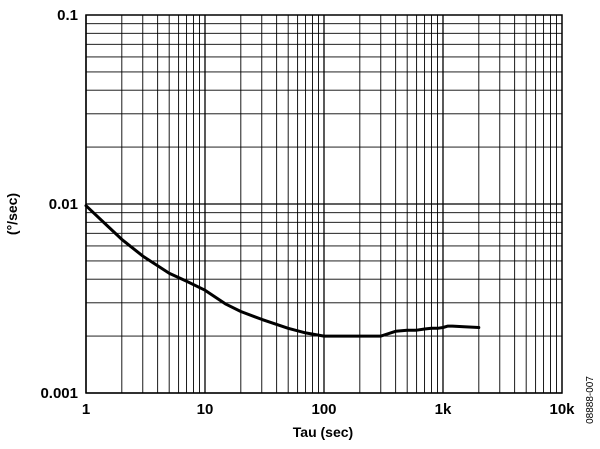 This screenshot has height=449, width=600. I want to click on x-axis-ticks: 1 10 100 1k 10k, so click(328, 409).